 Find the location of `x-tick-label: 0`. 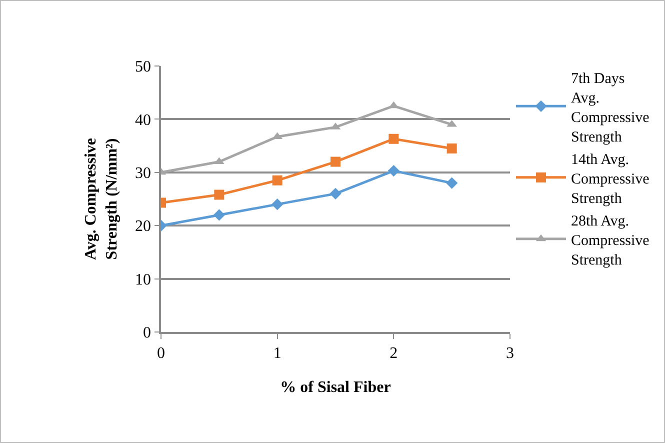

x-tick-label: 0 is located at coordinates (161, 353).